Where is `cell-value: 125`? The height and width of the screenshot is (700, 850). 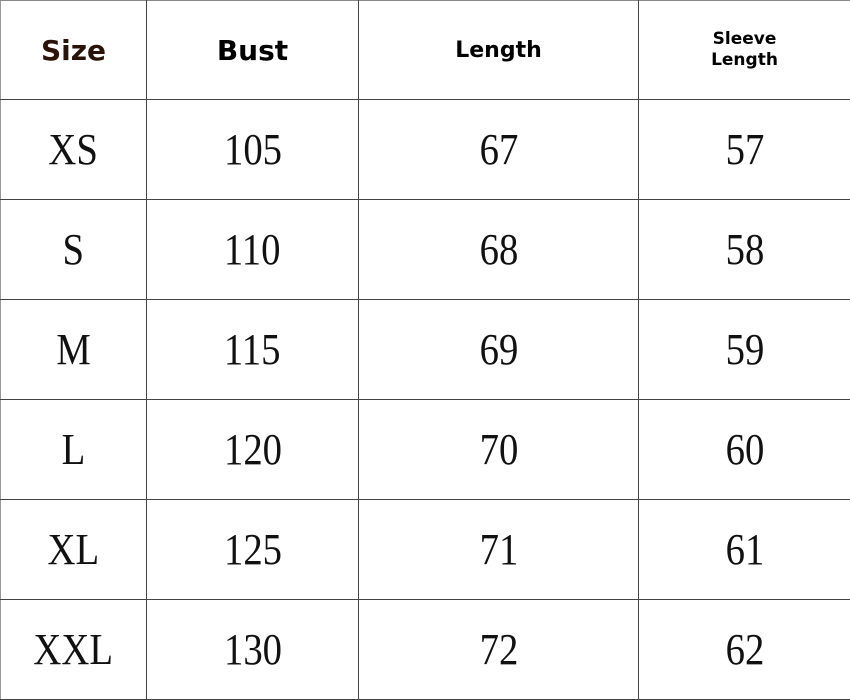 cell-value: 125 is located at coordinates (252, 549).